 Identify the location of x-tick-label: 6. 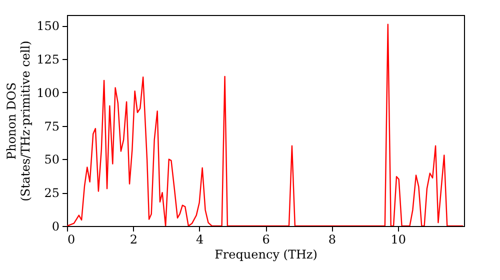
(266, 239).